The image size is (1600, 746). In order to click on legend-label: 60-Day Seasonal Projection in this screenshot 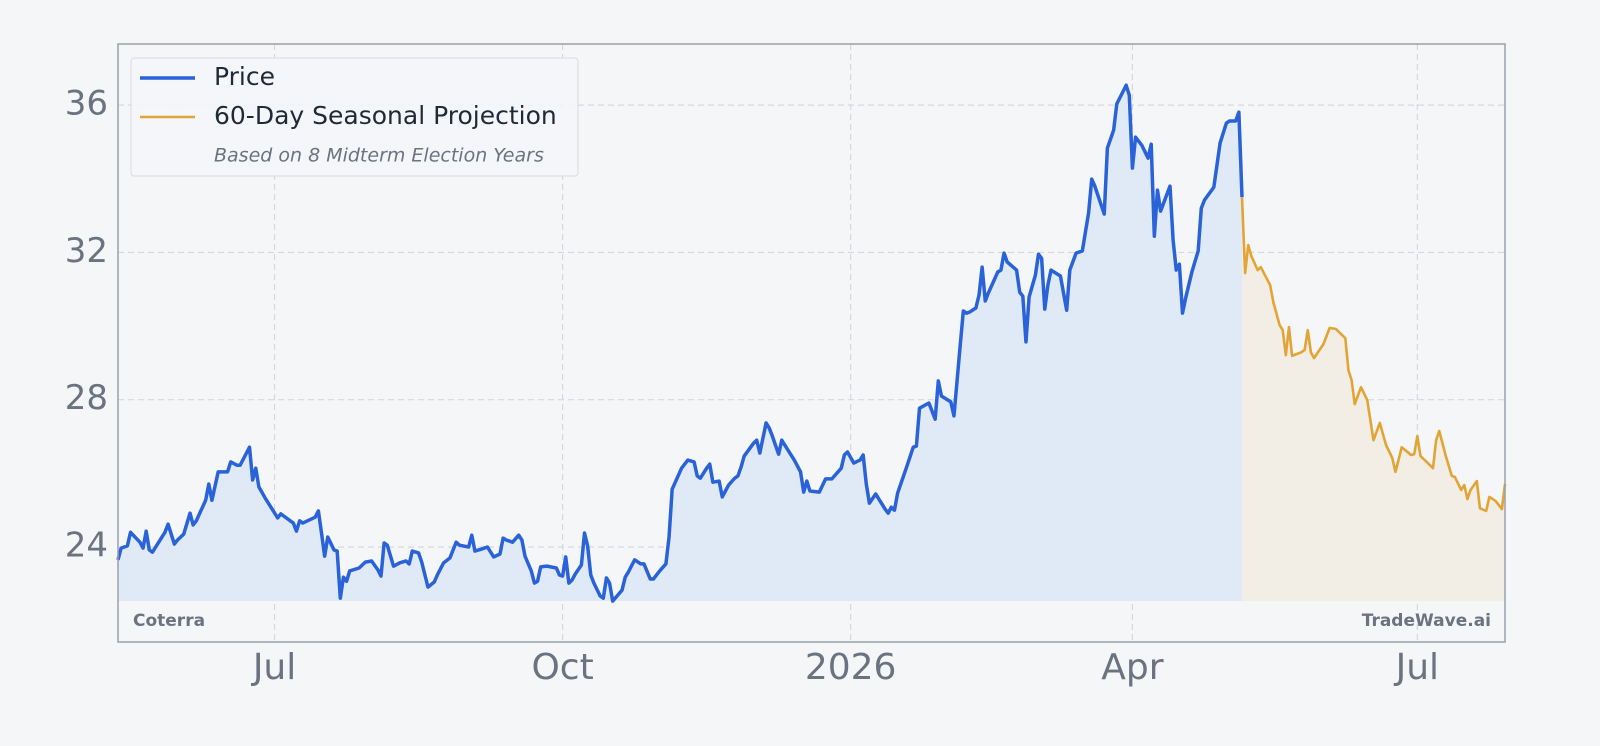, I will do `click(385, 115)`.